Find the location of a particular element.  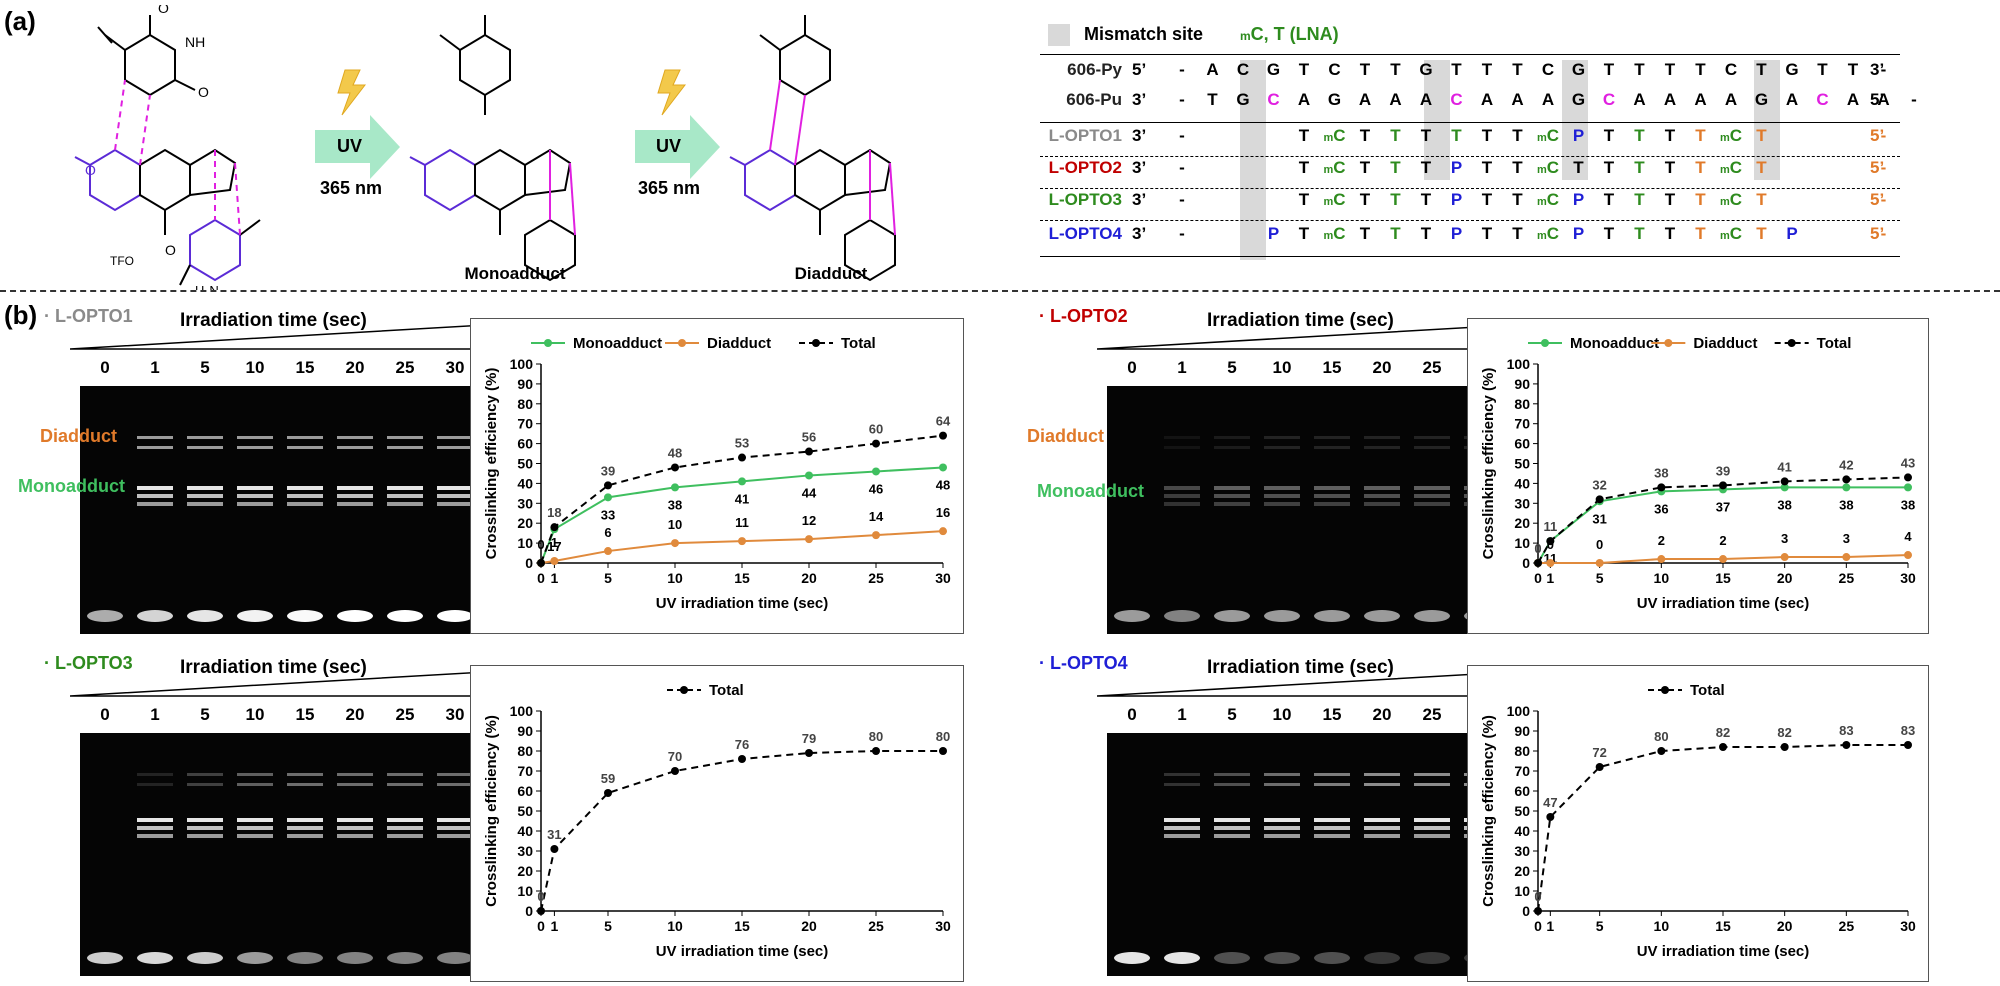

y-tick-label: 20 is located at coordinates (1522, 523).